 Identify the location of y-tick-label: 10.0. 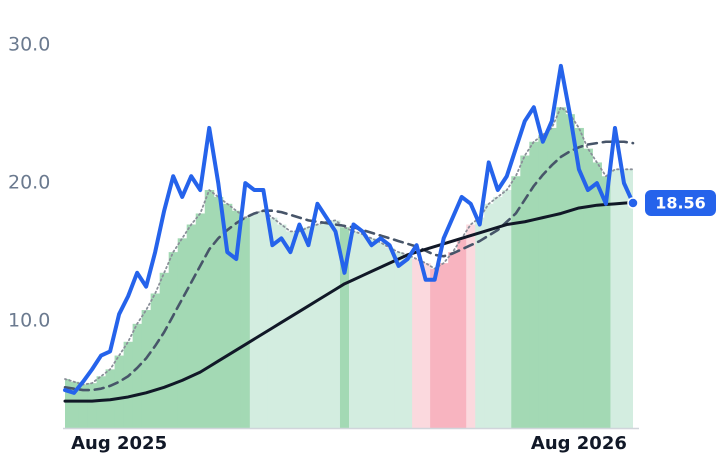
(29, 321).